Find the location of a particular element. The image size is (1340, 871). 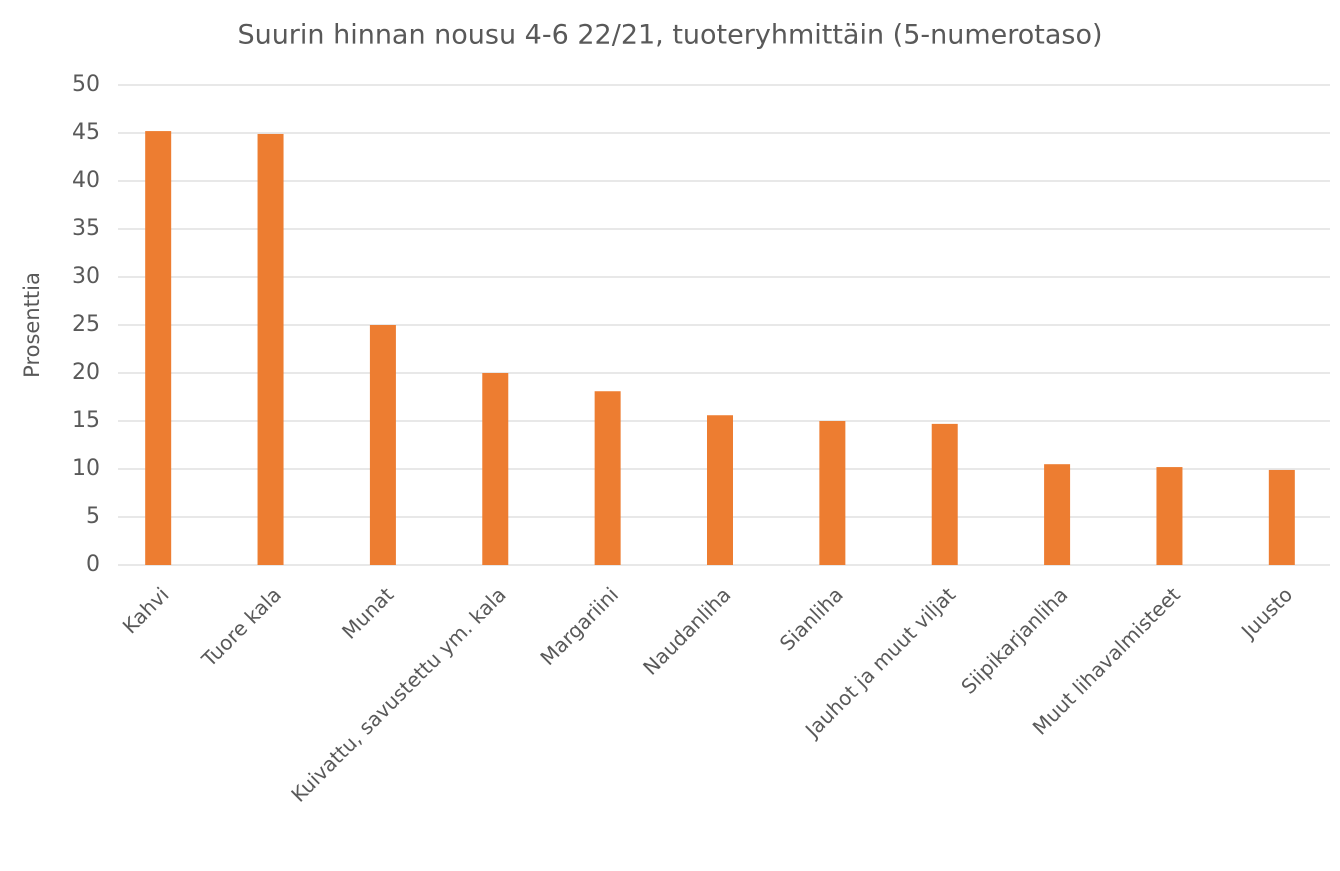

y-tick-label: 35 is located at coordinates (86, 228).